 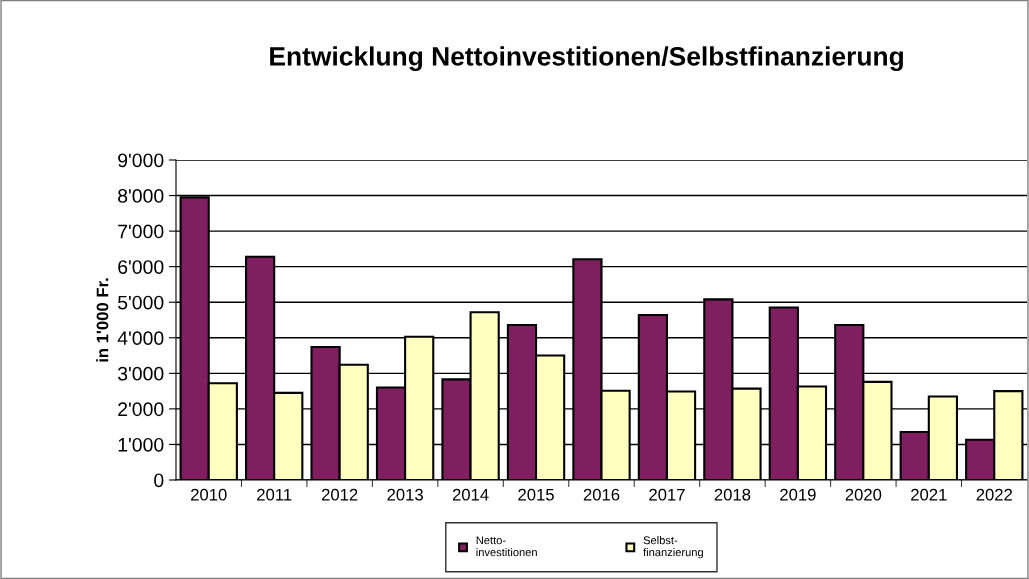 What do you see at coordinates (470, 494) in the screenshot?
I see `x-tick-label: 2014` at bounding box center [470, 494].